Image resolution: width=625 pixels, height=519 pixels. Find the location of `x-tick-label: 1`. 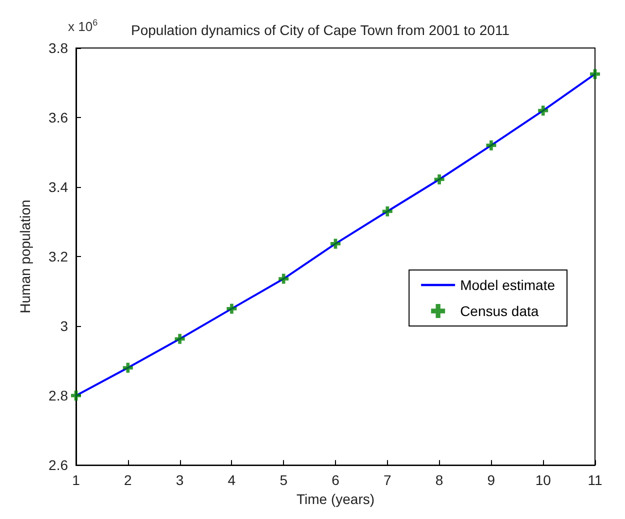

x-tick-label: 1 is located at coordinates (76, 480).